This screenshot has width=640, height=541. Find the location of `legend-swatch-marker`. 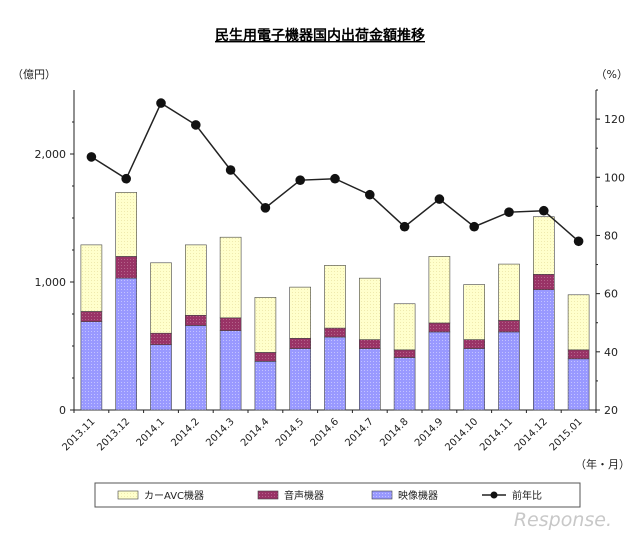

legend-swatch-marker is located at coordinates (494, 495).